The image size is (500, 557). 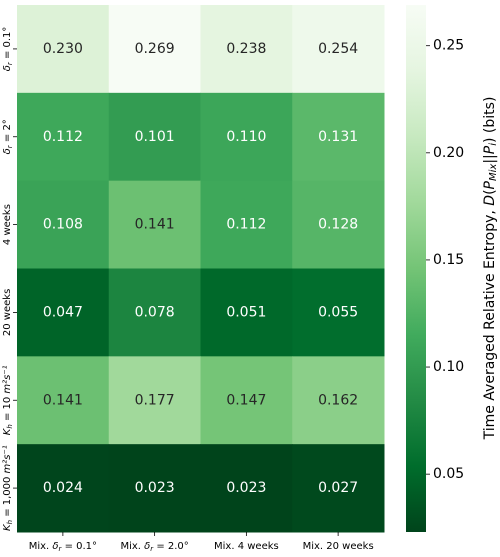 I want to click on colorbar-tick-label: 0.20, so click(x=448, y=153).